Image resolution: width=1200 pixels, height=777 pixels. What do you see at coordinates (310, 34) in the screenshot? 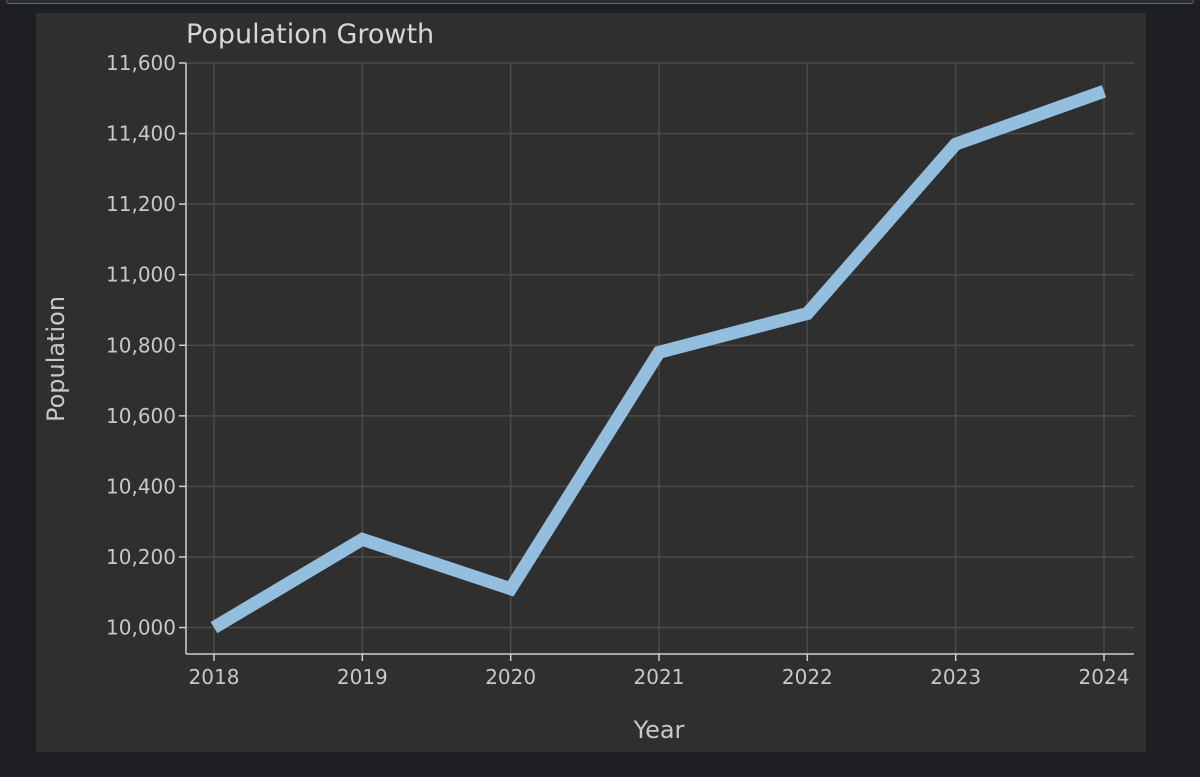
I see `chart-title: Population Growth` at bounding box center [310, 34].